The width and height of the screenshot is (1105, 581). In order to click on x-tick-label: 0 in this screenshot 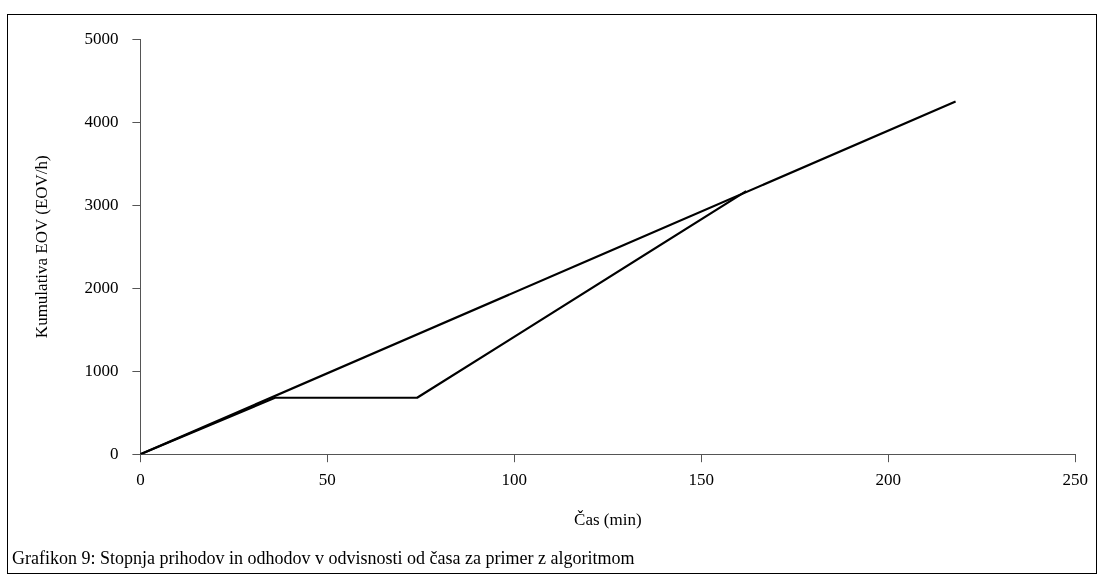, I will do `click(140, 479)`.